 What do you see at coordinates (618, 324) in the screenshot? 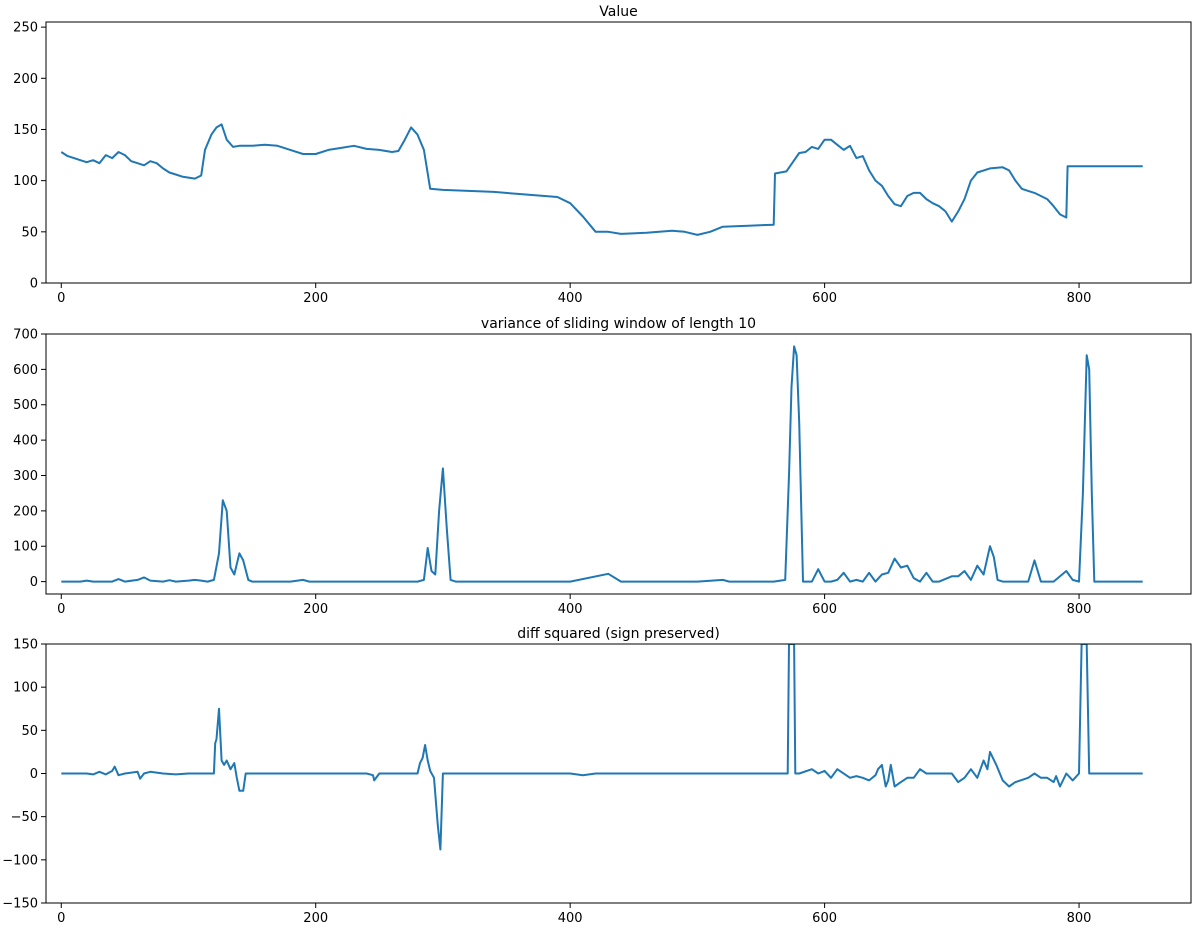
I see `chart-title: variance of sliding window of length 10` at bounding box center [618, 324].